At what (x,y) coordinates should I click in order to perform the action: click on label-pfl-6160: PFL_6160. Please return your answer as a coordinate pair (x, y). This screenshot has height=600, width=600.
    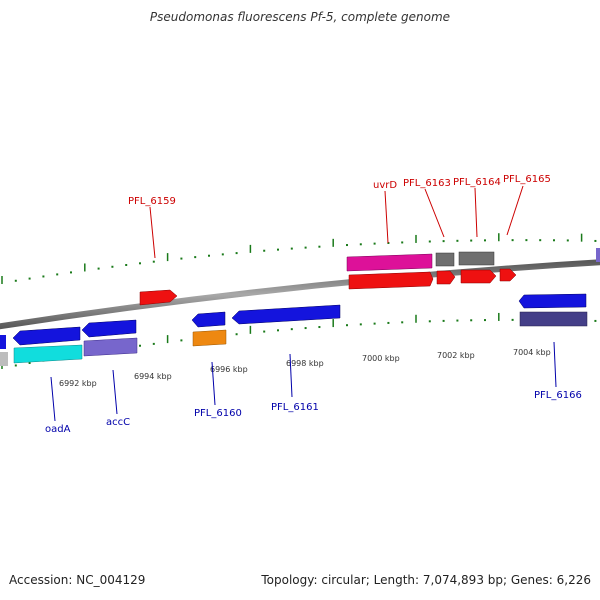
    Looking at the image, I should click on (218, 413).